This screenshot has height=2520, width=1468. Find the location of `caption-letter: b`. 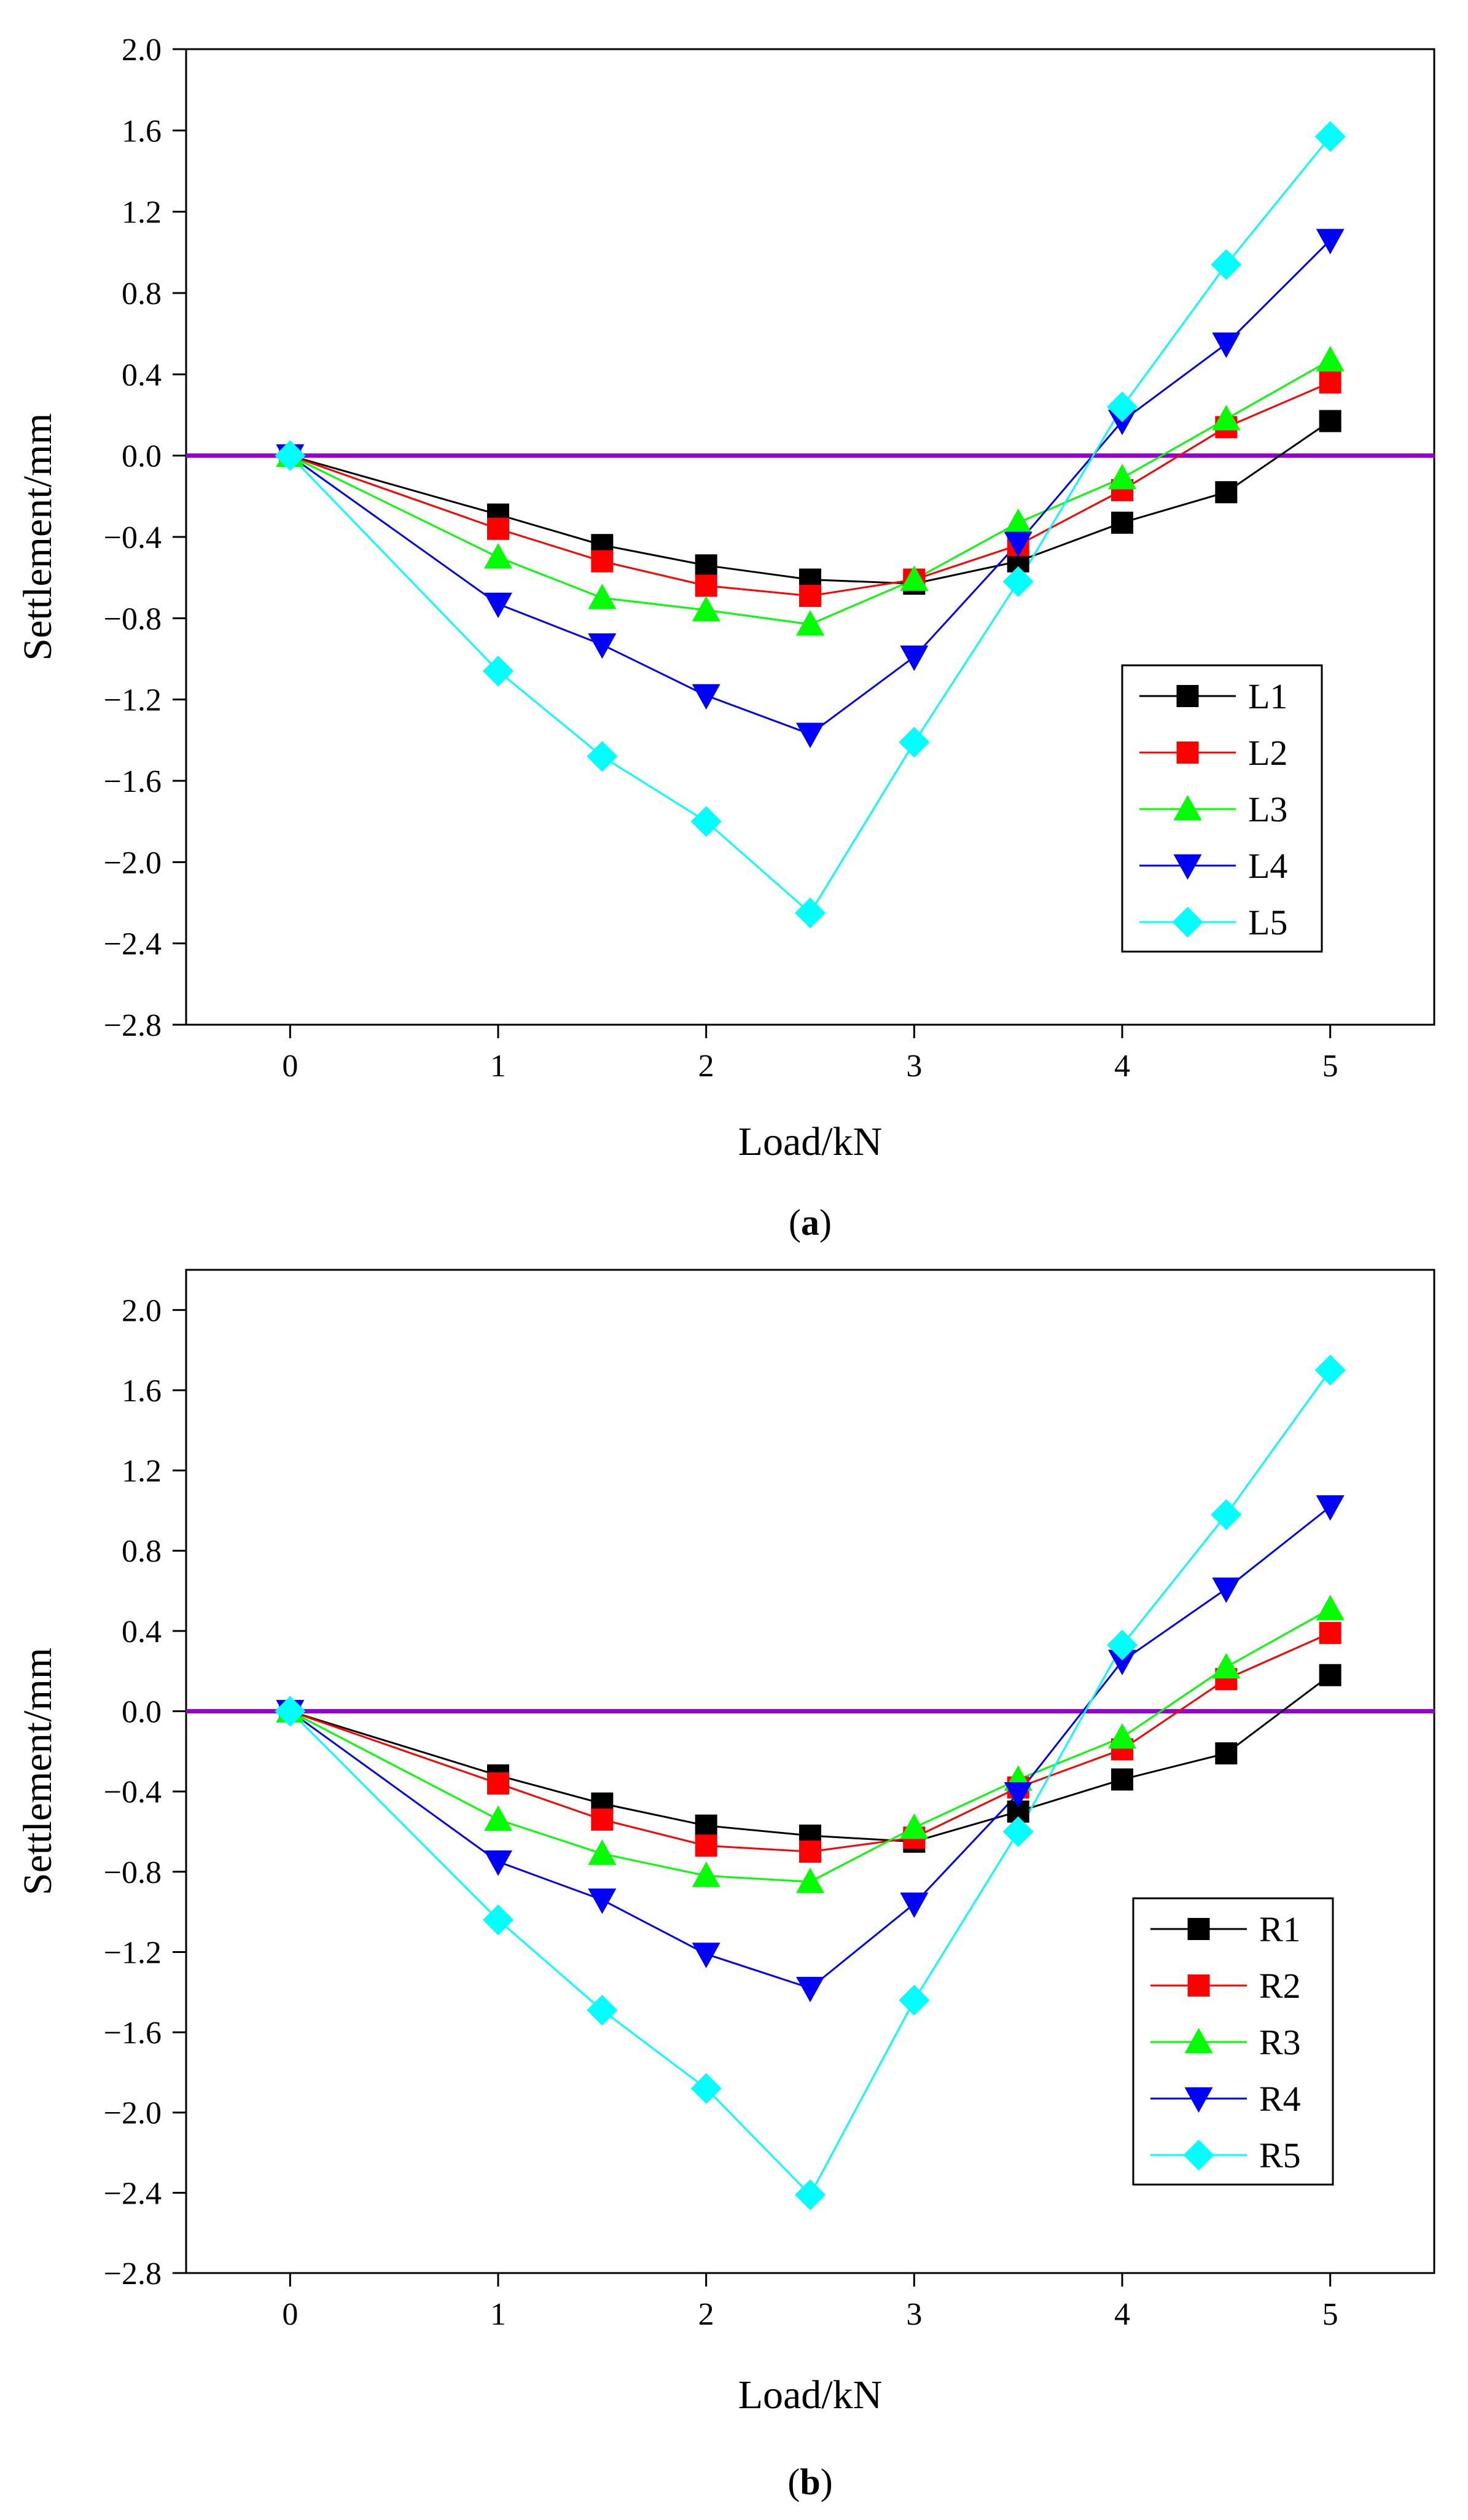

caption-letter: b is located at coordinates (810, 2482).